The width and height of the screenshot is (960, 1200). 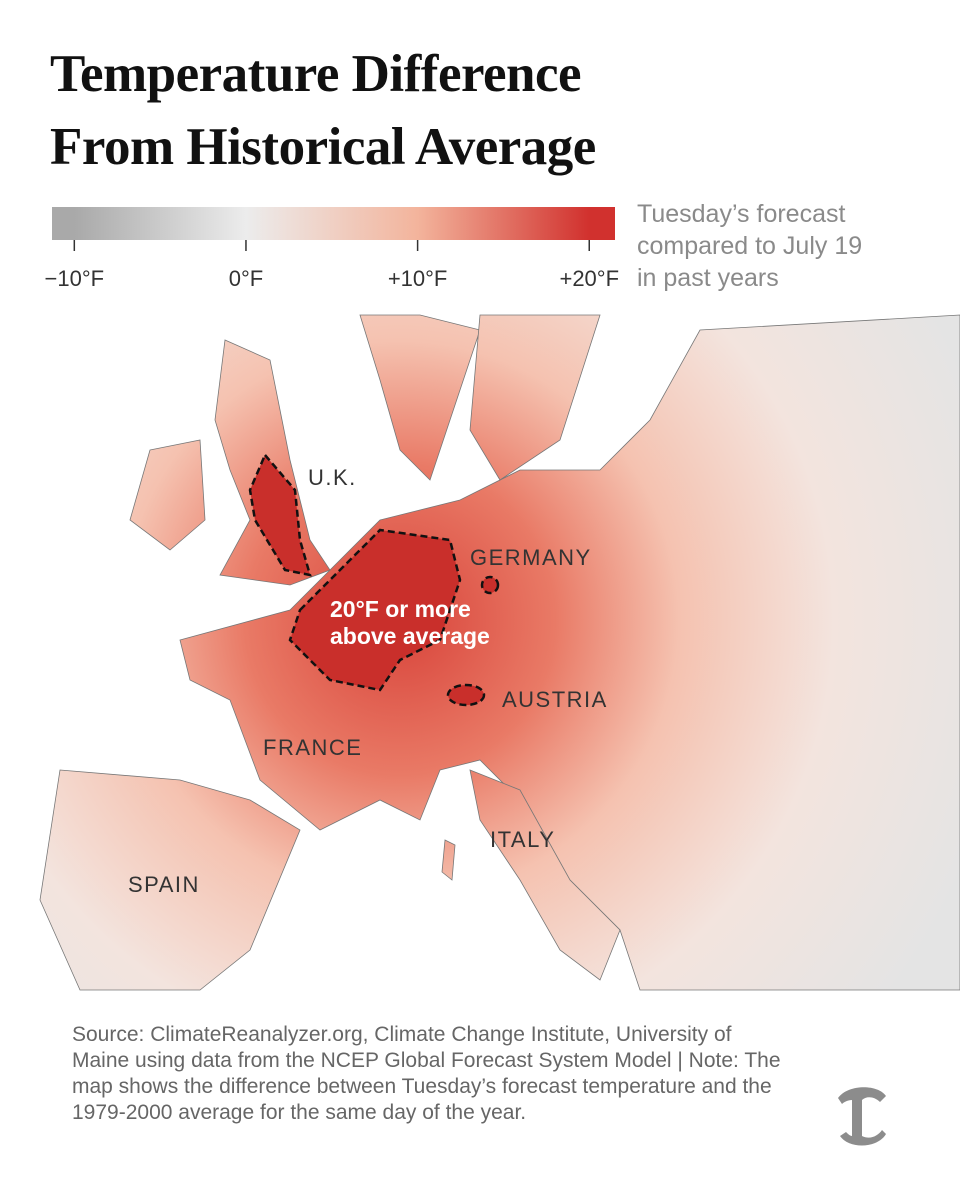 I want to click on corsica, so click(x=448, y=860).